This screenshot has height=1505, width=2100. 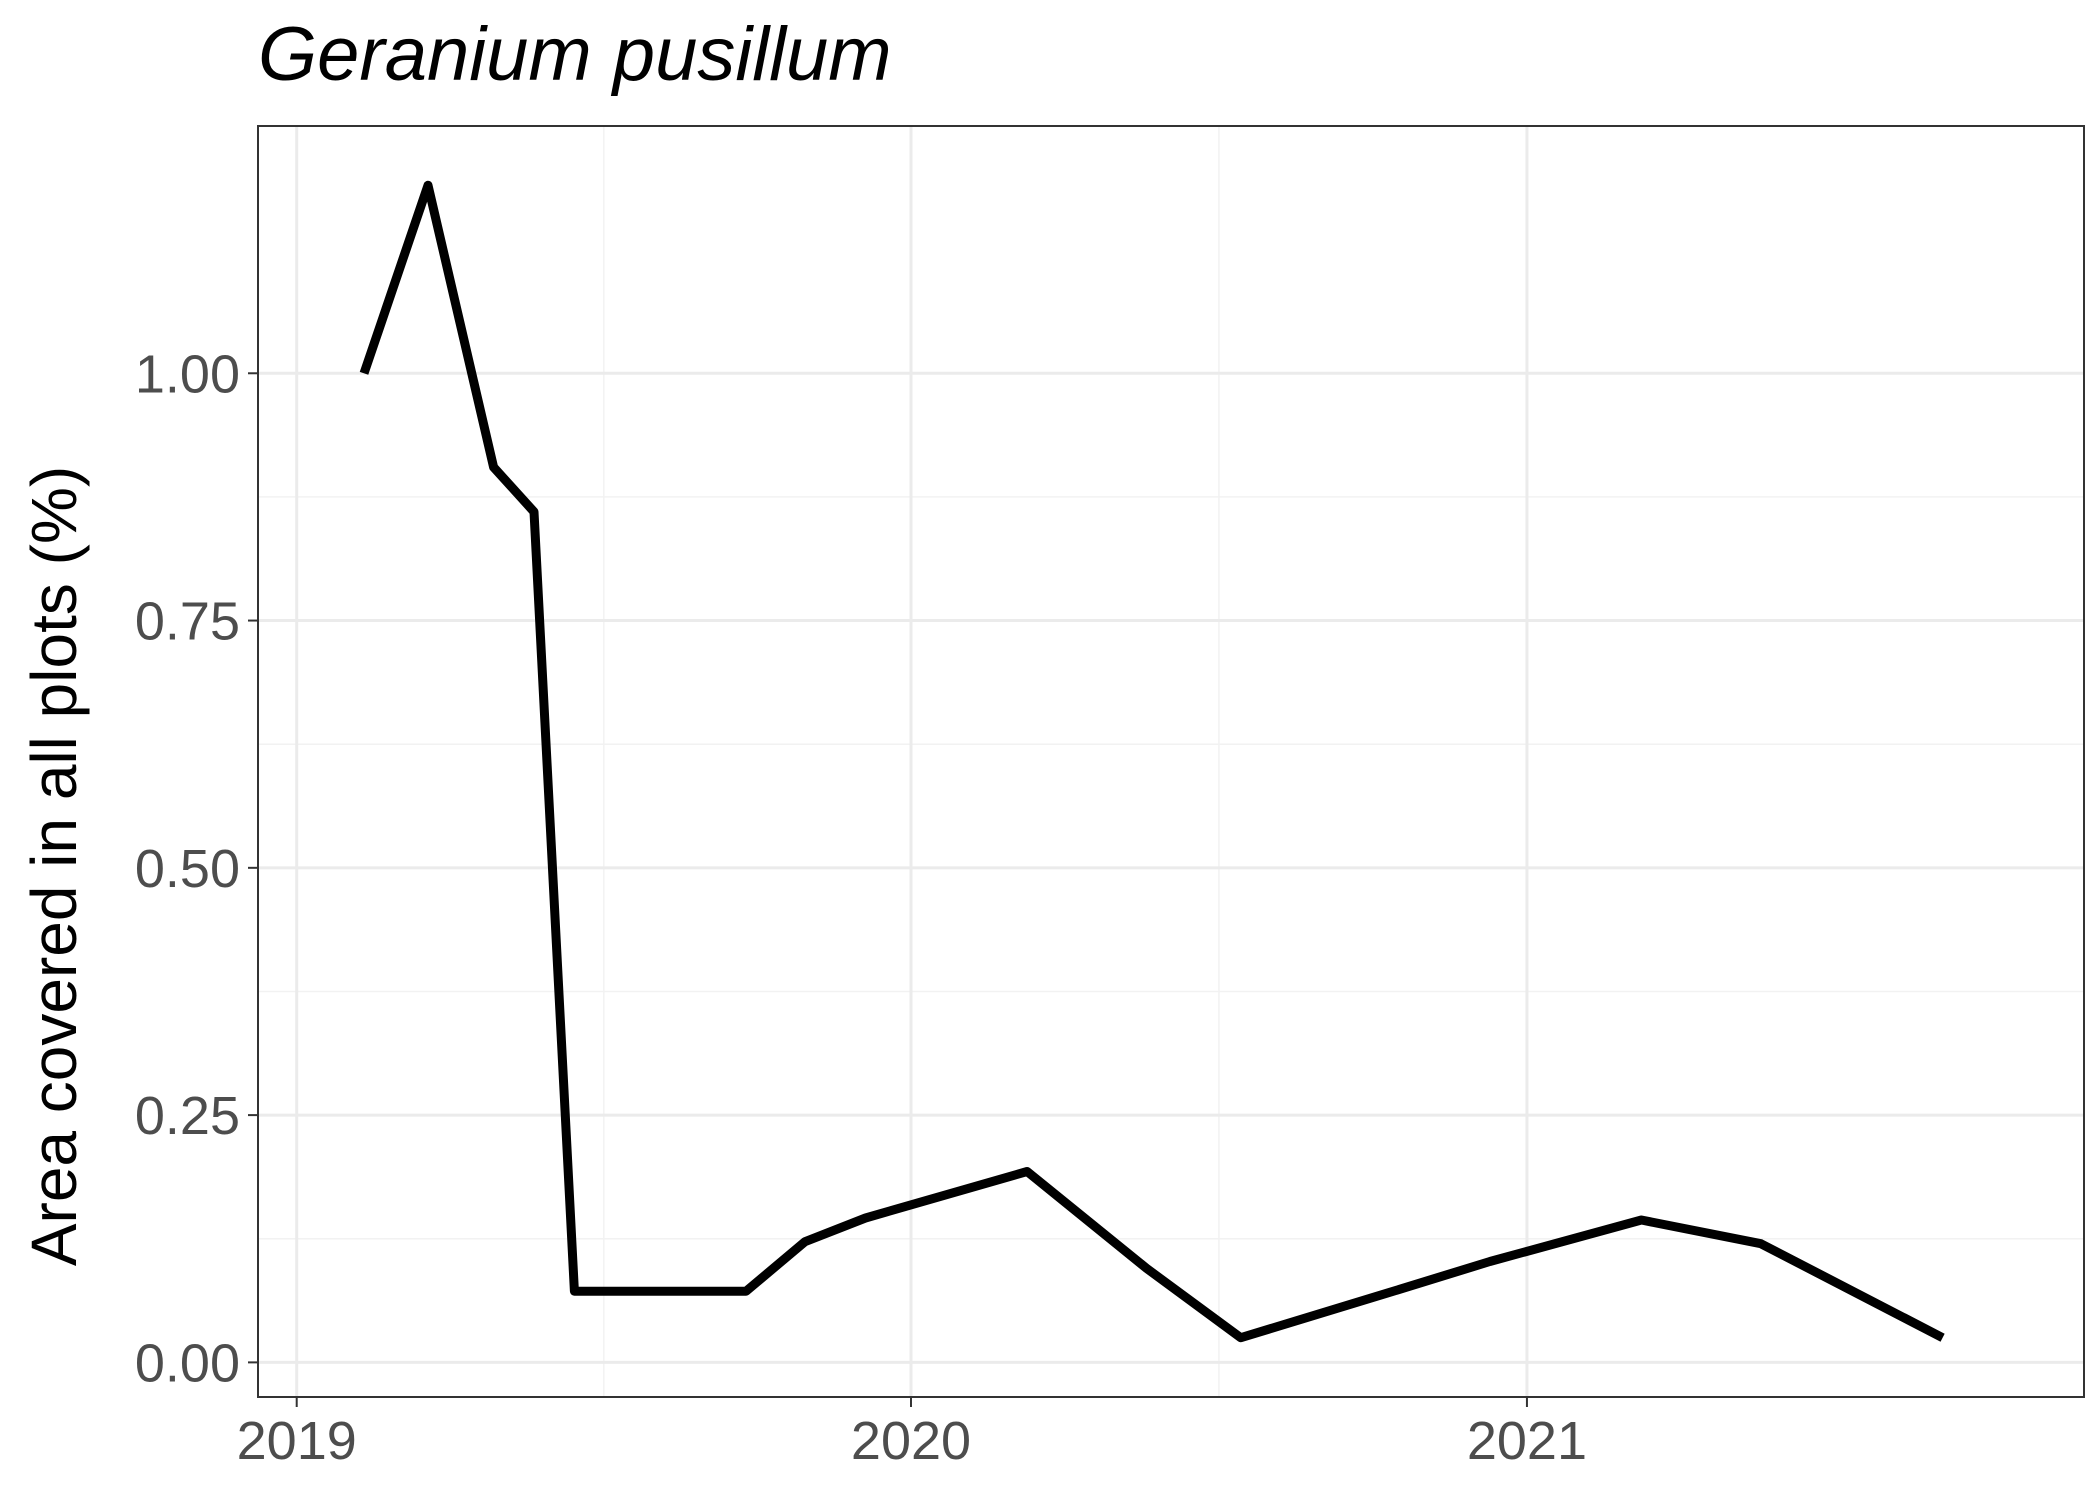 What do you see at coordinates (187, 1116) in the screenshot?
I see `y-tick-label: 0.25` at bounding box center [187, 1116].